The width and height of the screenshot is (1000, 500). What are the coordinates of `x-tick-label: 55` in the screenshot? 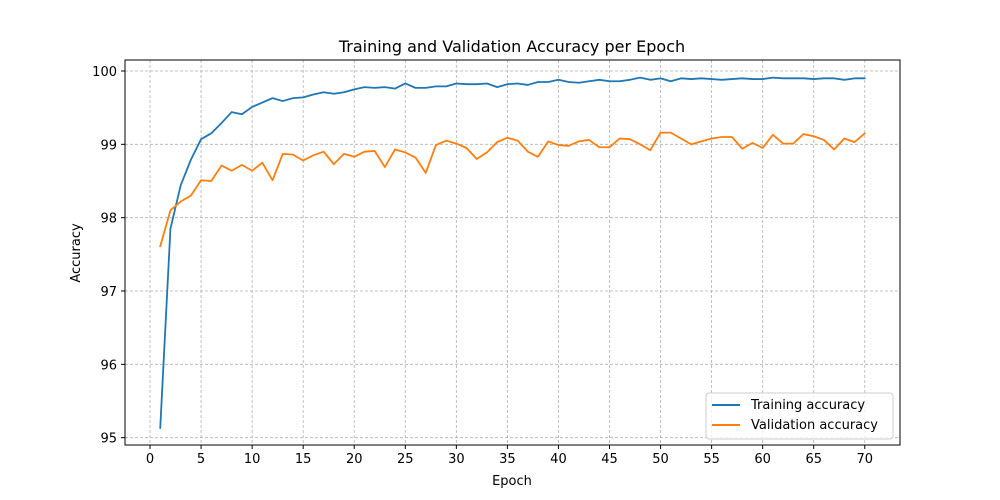 It's located at (711, 459).